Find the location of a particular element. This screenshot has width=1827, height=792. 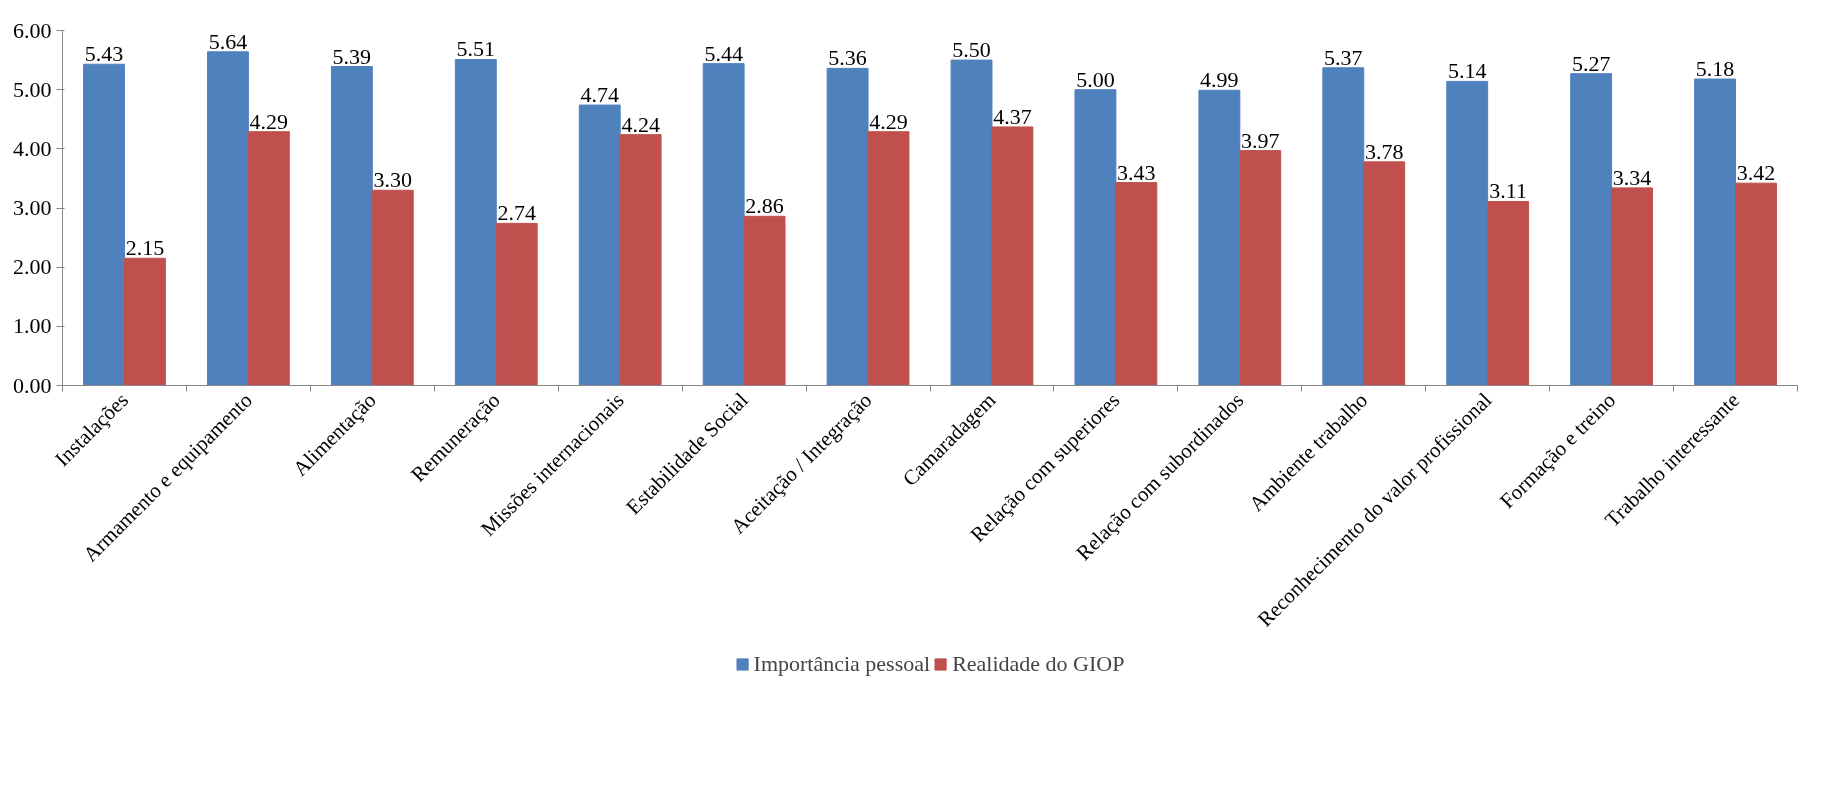

data-label: 5.43 is located at coordinates (104, 54).